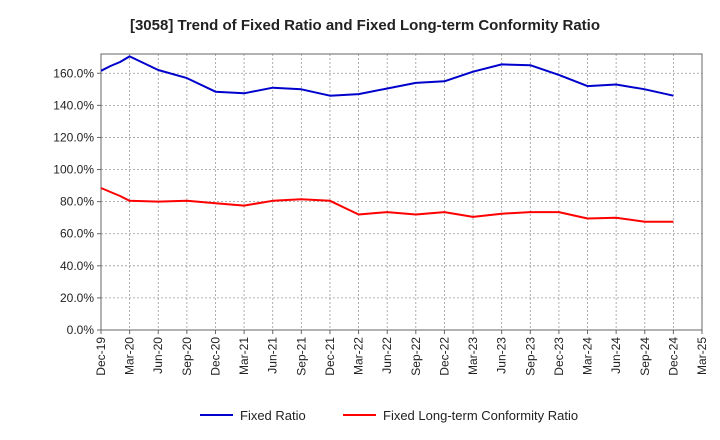 The image size is (720, 440). What do you see at coordinates (73, 137) in the screenshot?
I see `y-tick-label: 120.0%` at bounding box center [73, 137].